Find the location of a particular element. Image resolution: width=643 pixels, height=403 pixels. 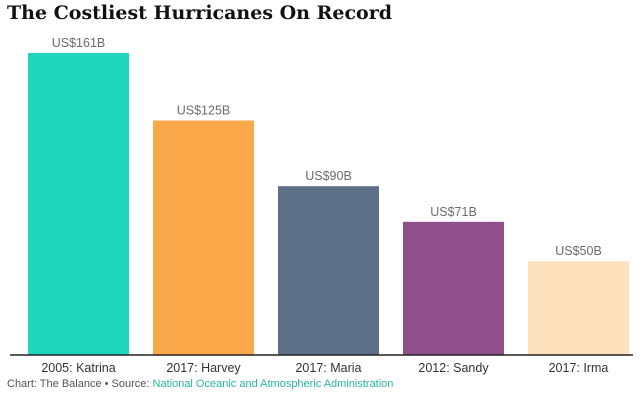

category-label-2: 2017: Harvey is located at coordinates (203, 368).